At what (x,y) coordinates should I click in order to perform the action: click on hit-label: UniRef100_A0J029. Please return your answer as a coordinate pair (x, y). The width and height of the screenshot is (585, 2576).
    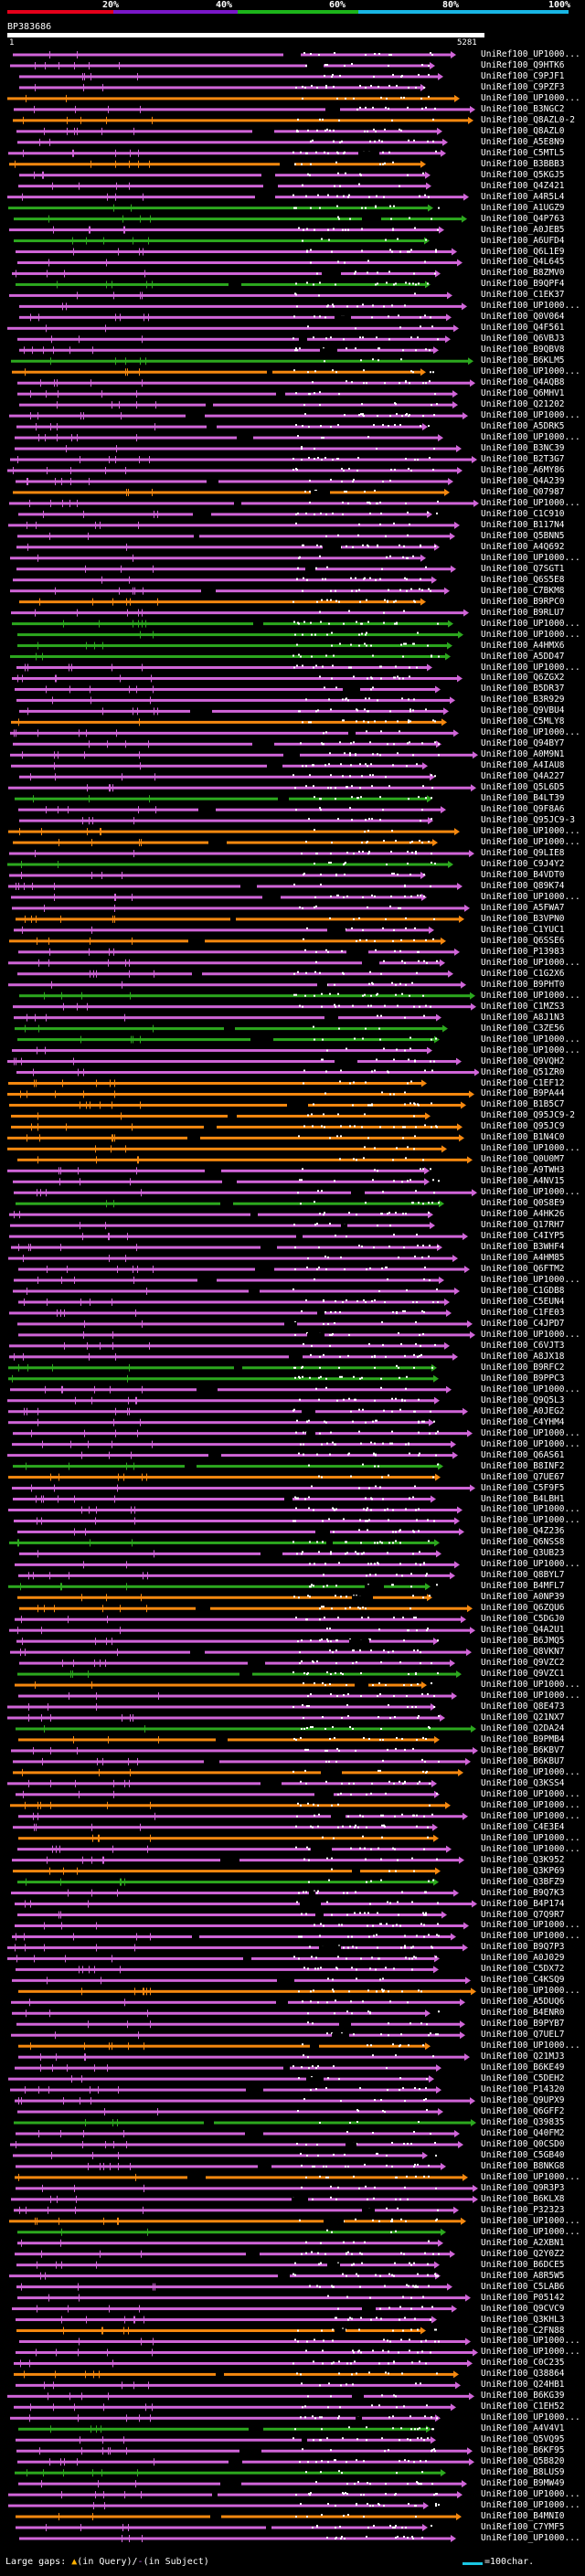
    Looking at the image, I should click on (523, 1958).